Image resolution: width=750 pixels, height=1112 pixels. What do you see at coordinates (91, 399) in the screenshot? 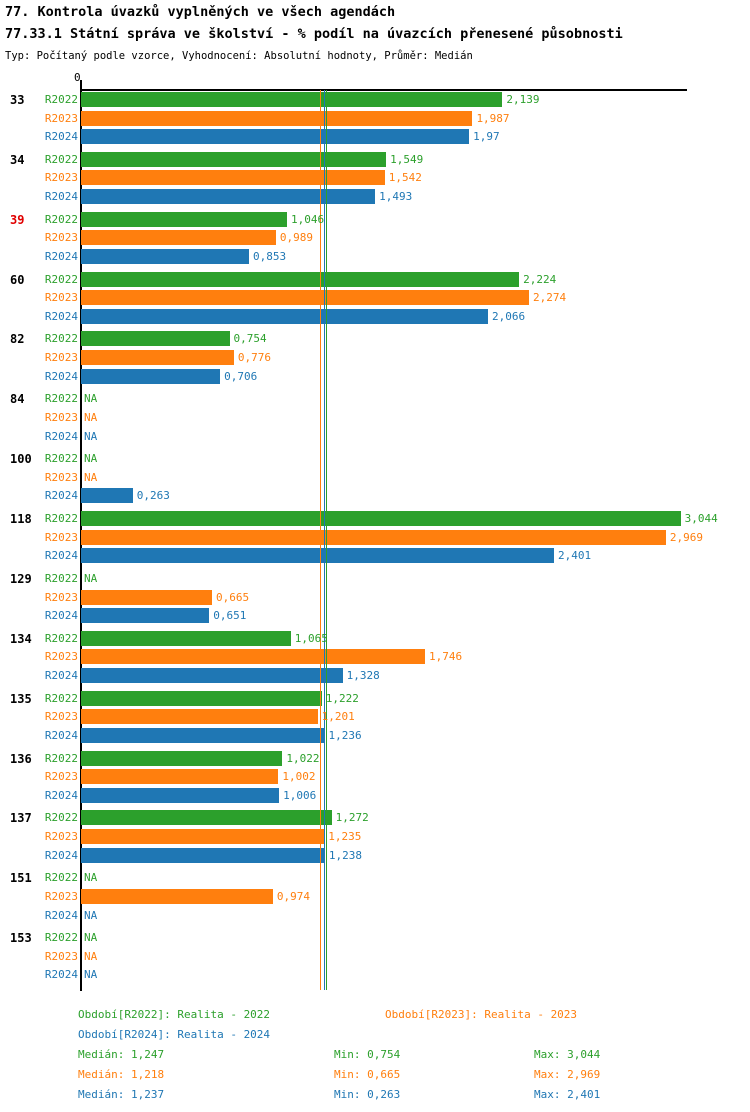
I see `na-label-84-R2022: NA` at bounding box center [91, 399].